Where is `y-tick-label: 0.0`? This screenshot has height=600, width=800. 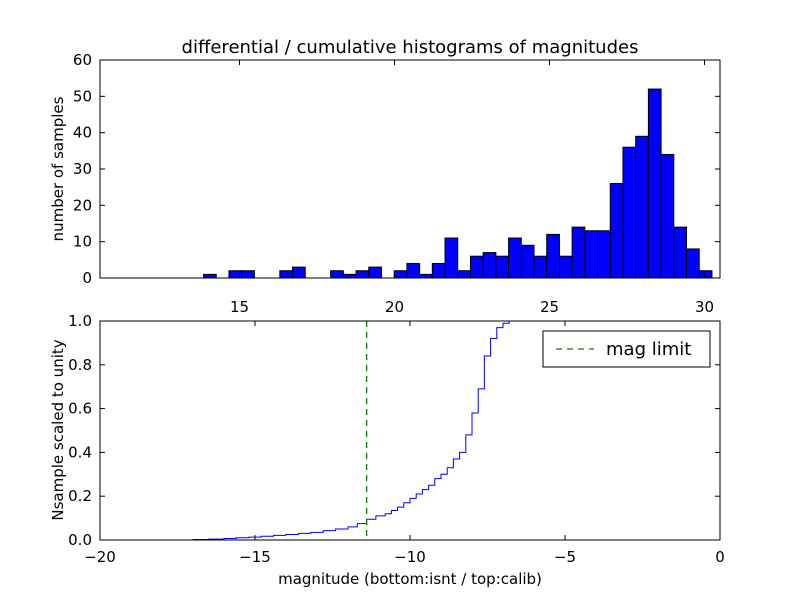
y-tick-label: 0.0 is located at coordinates (80, 540).